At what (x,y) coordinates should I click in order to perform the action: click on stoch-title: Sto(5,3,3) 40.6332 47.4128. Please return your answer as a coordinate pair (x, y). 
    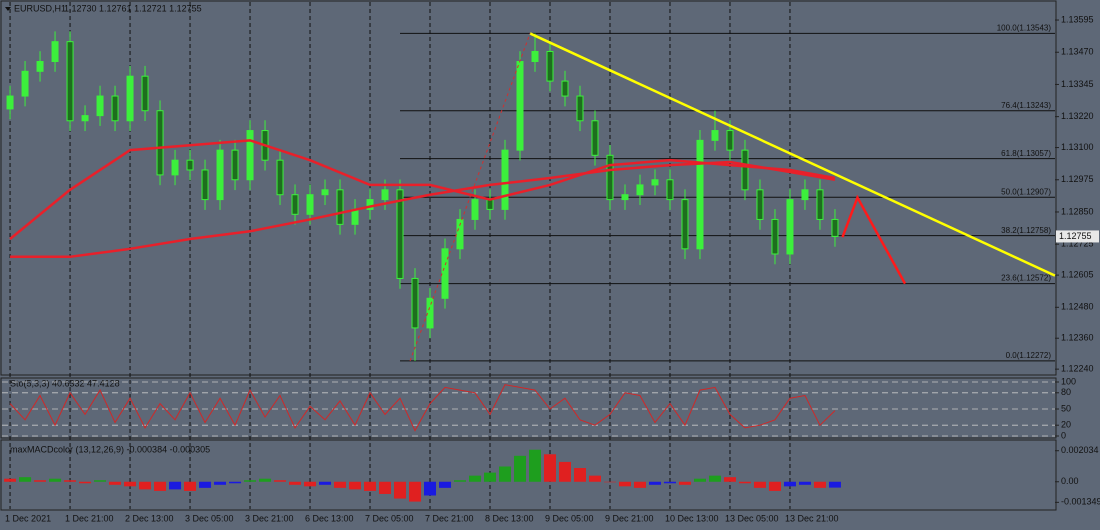
    Looking at the image, I should click on (65, 383).